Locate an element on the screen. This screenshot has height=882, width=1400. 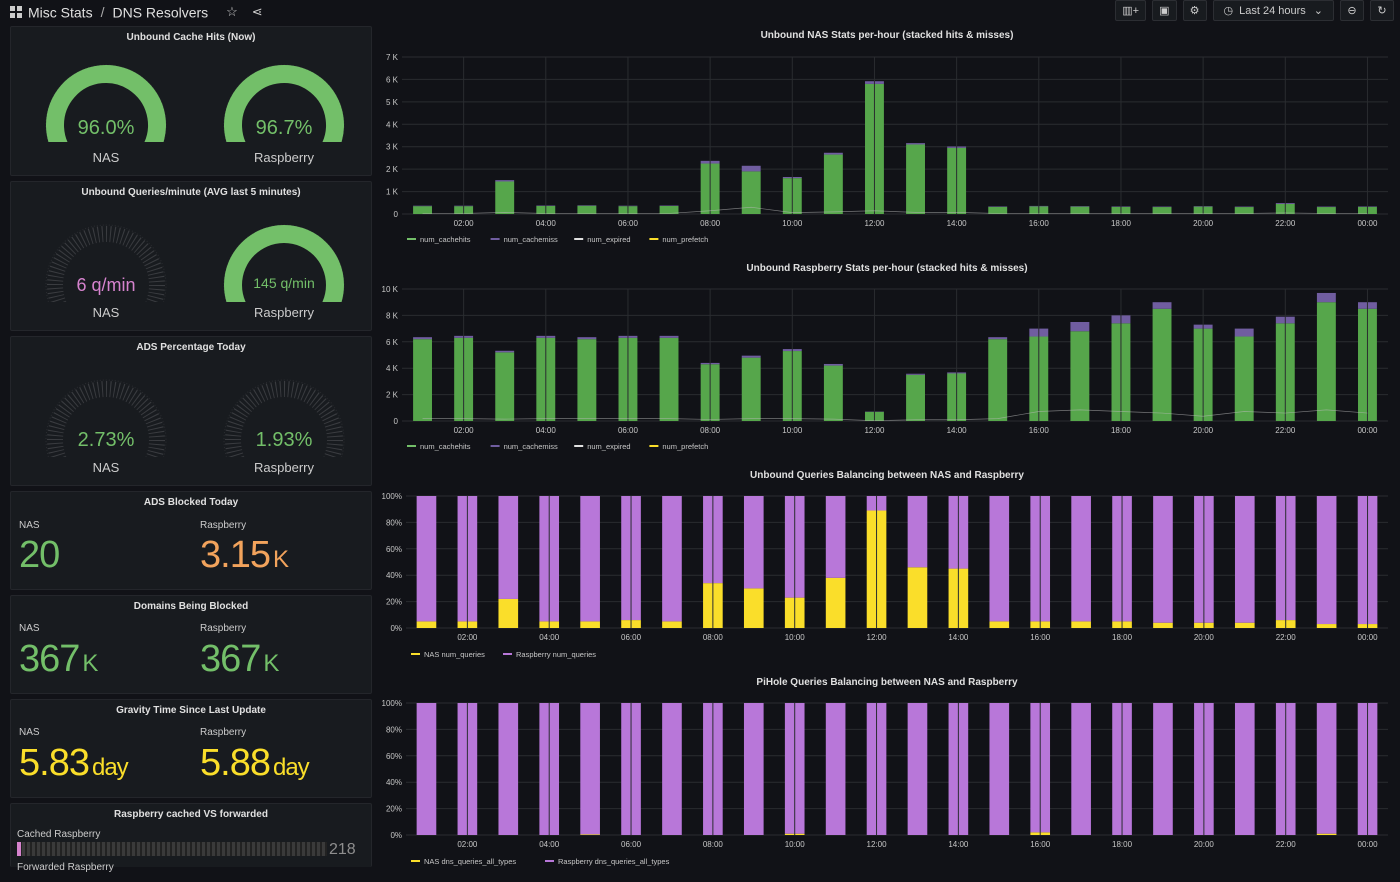
bar-gauge-cached is located at coordinates (172, 849).